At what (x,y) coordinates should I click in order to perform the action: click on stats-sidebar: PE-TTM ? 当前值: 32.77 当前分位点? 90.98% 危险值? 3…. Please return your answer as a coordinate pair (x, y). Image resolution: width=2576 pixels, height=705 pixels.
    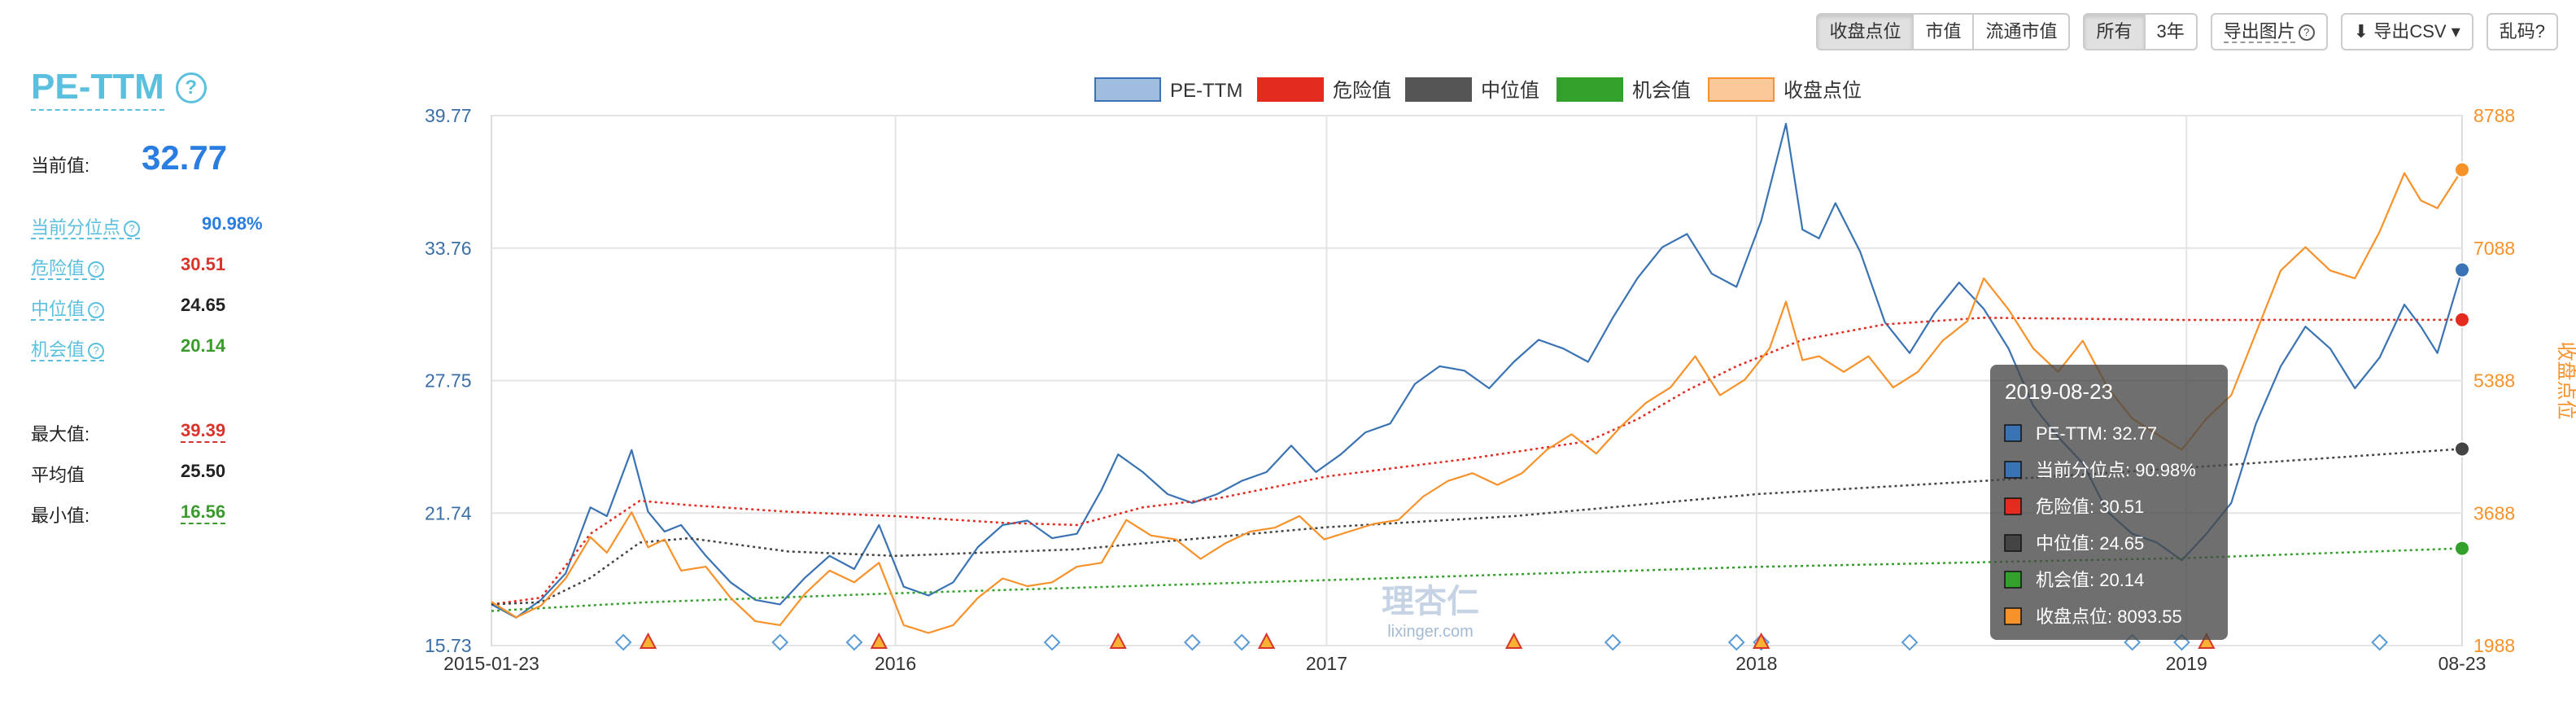
    Looking at the image, I should click on (185, 295).